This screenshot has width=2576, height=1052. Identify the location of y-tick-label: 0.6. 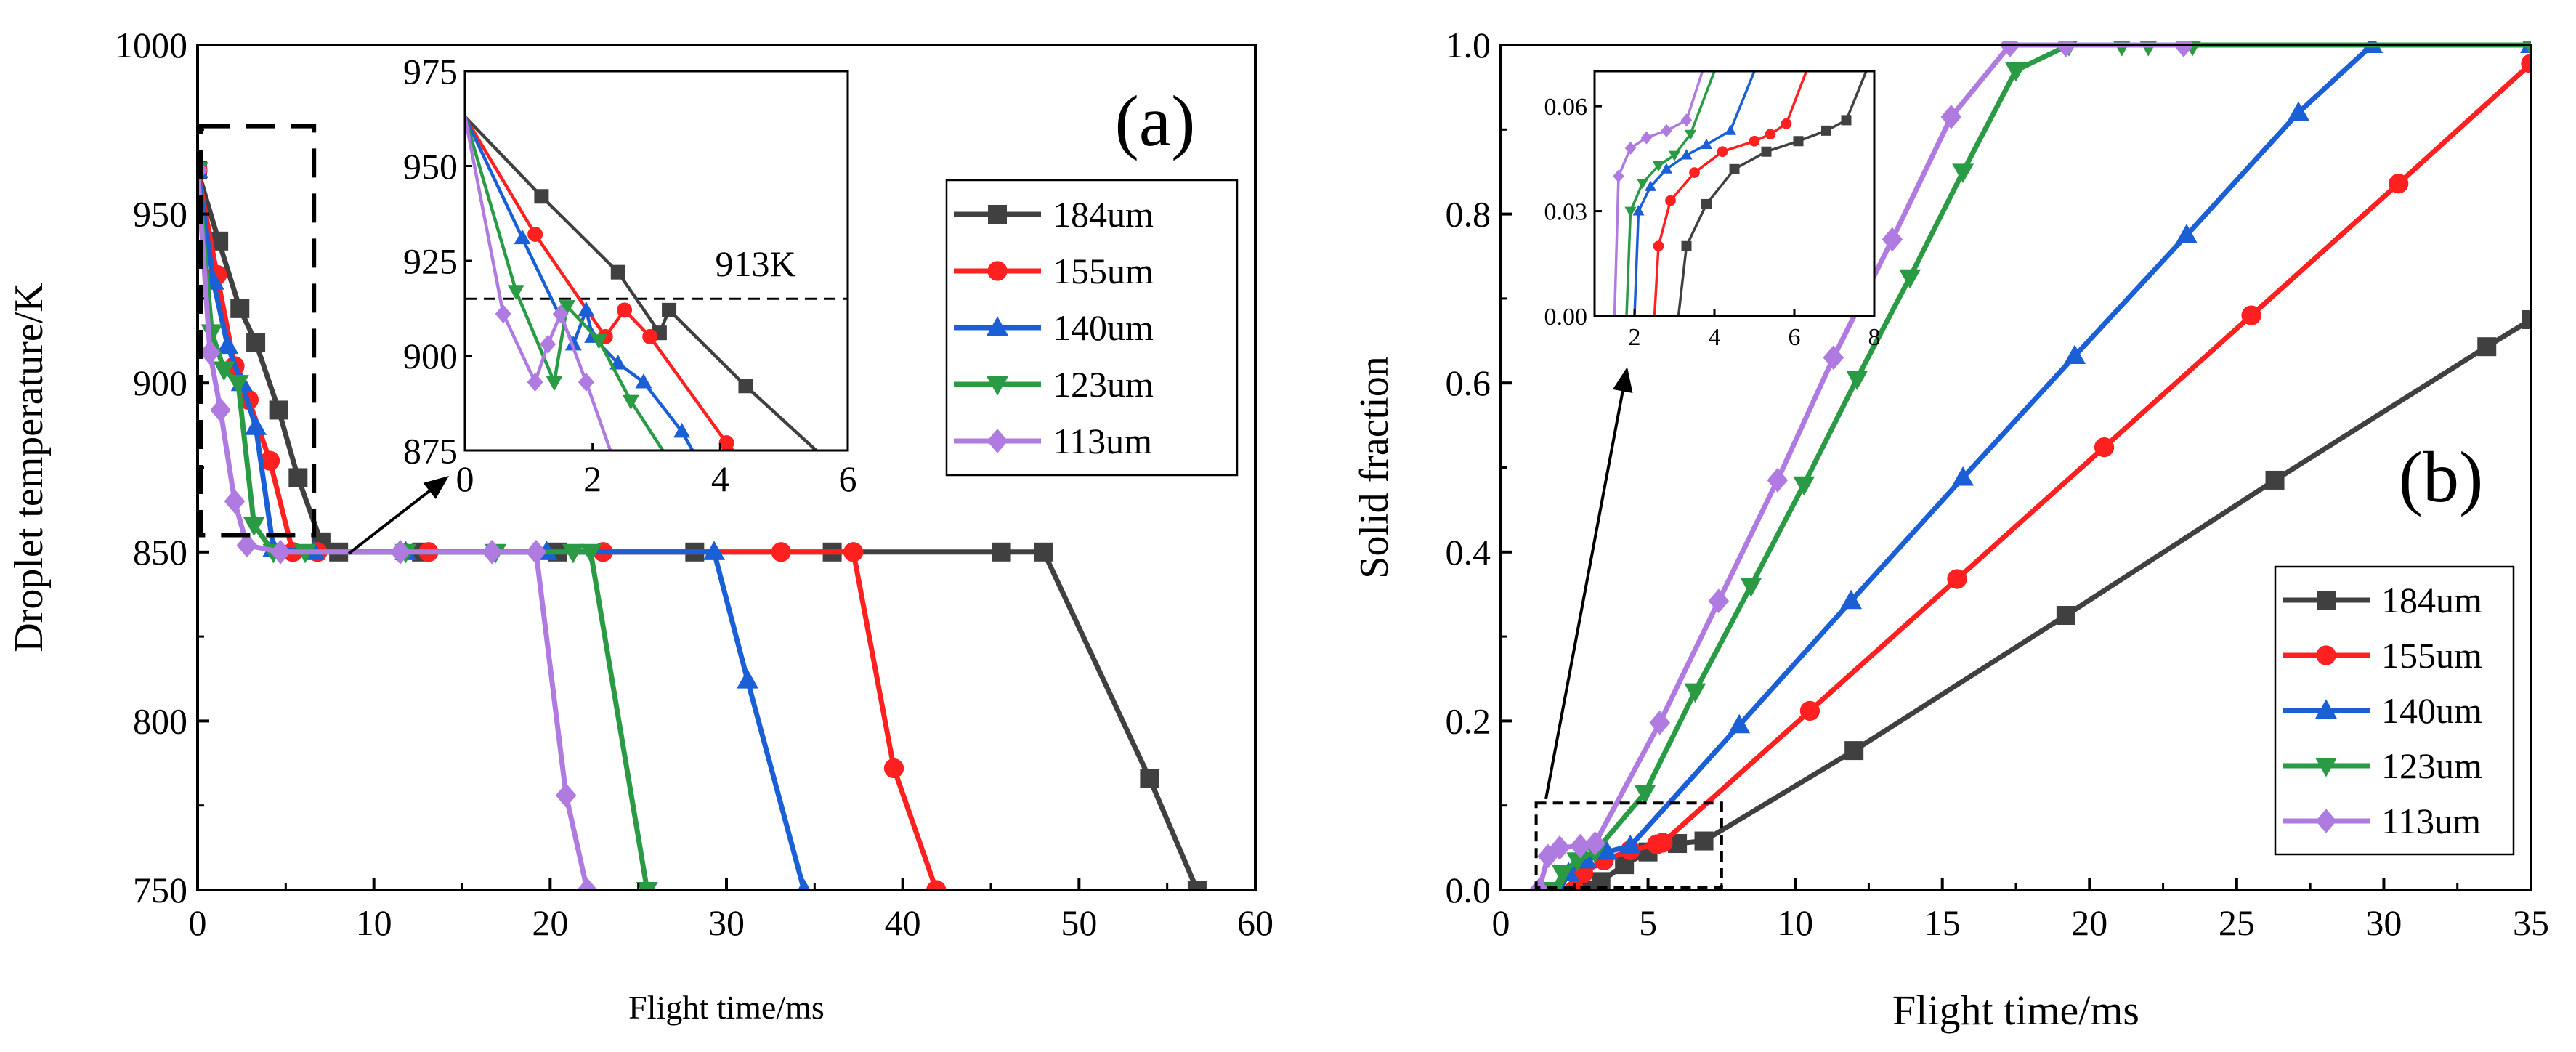
(1468, 383).